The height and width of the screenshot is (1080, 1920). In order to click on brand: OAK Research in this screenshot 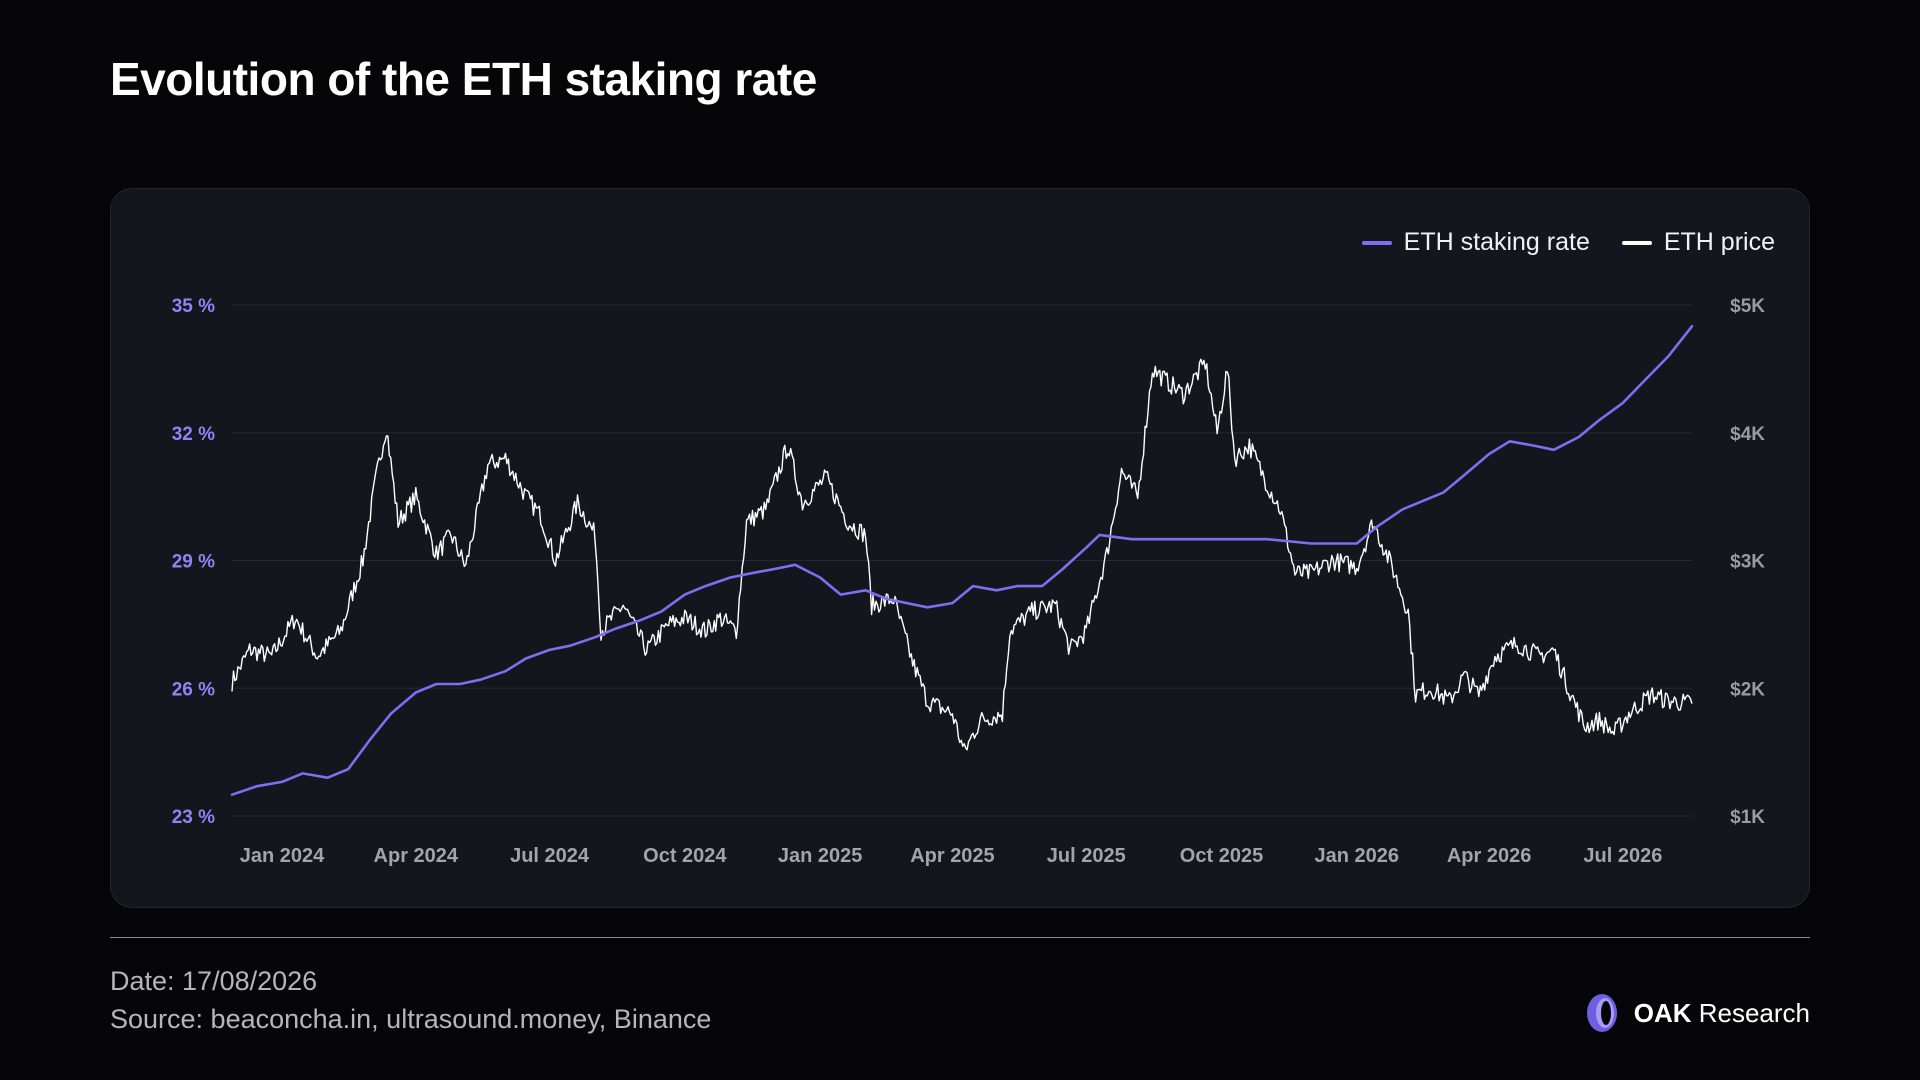, I will do `click(1696, 1013)`.